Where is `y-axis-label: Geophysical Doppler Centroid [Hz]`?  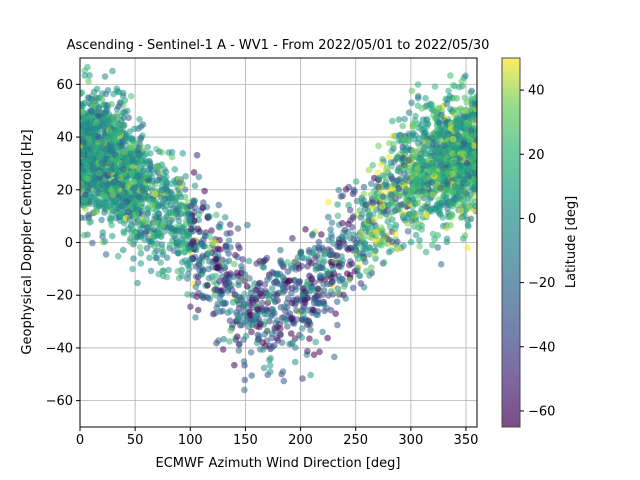 y-axis-label: Geophysical Doppler Centroid [Hz] is located at coordinates (27, 241).